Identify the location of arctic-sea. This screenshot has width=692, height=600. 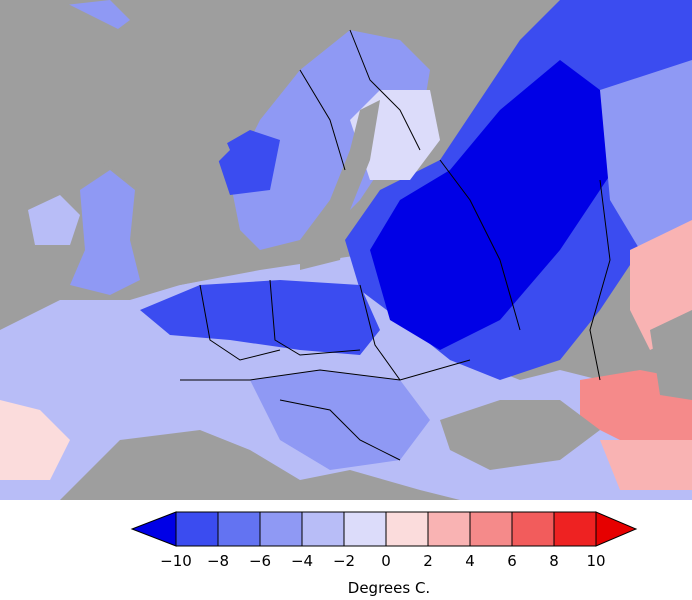
(460, 35).